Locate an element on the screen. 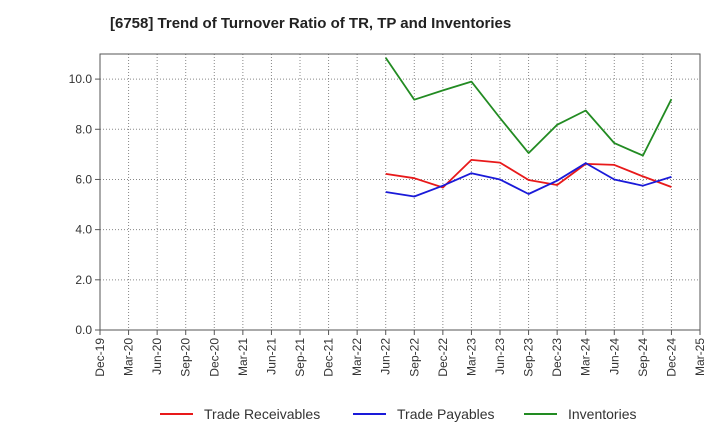 This screenshot has width=720, height=440. x-tick-label: Mar-25 is located at coordinates (700, 357).